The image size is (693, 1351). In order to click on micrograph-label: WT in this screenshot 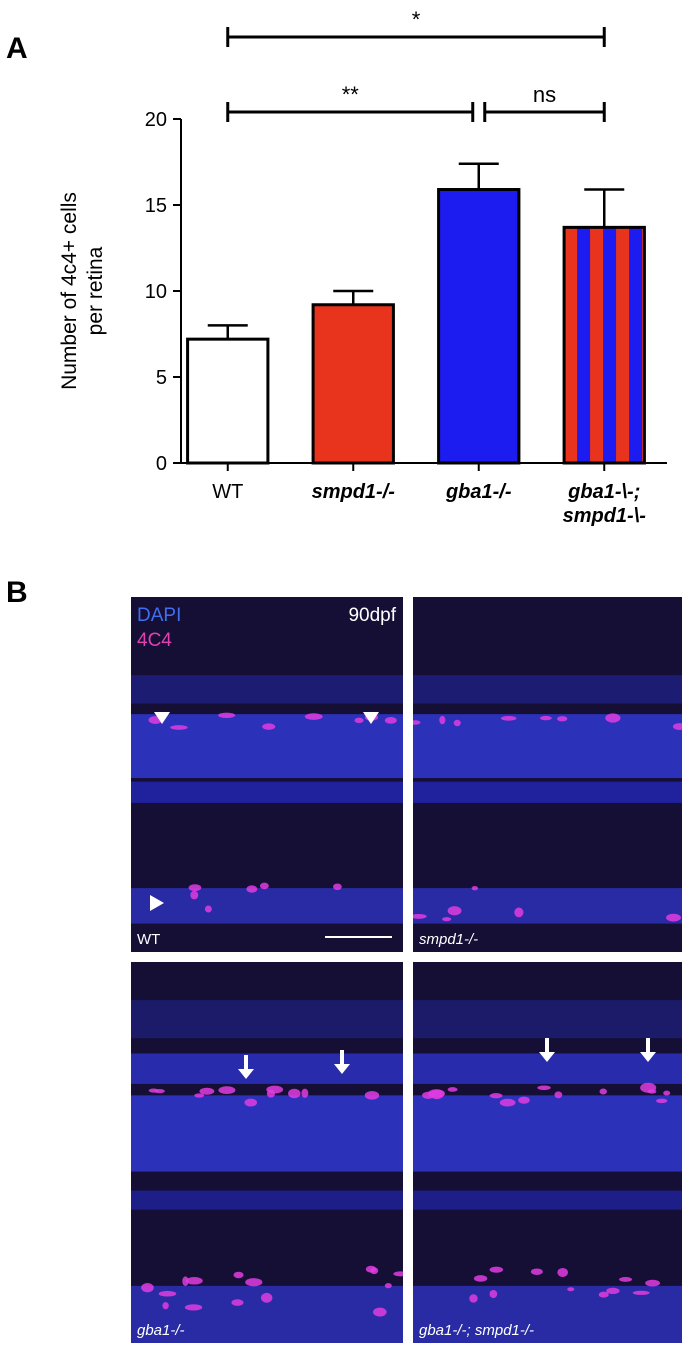, I will do `click(148, 939)`.